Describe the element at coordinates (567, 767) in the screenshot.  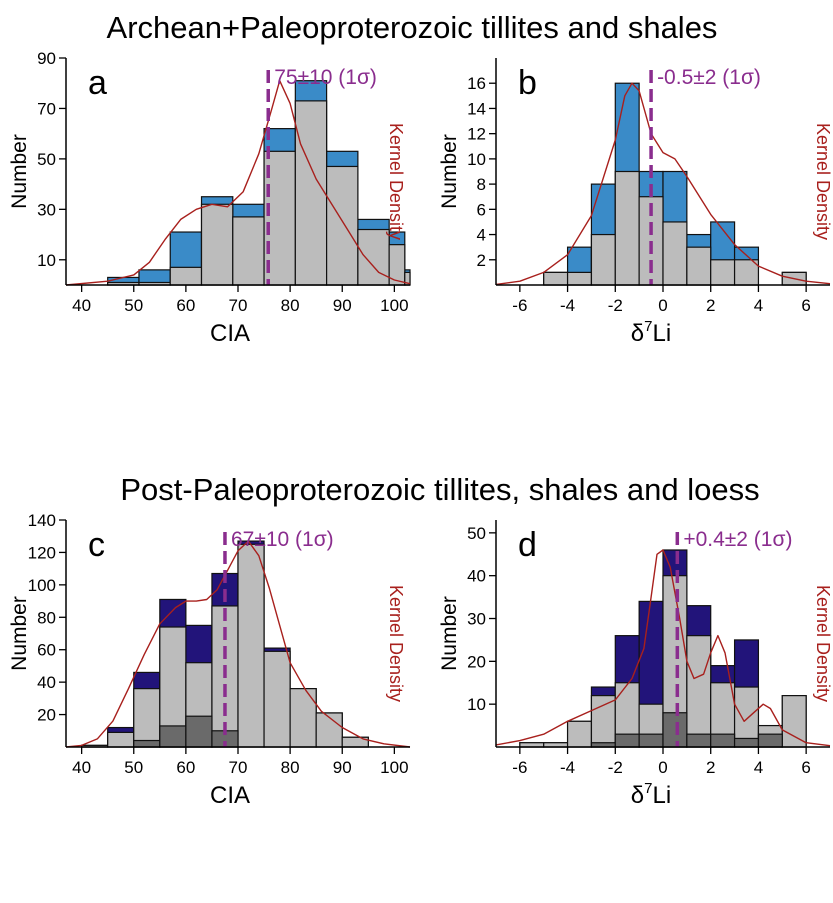
I see `x-tick-label: -4` at that location.